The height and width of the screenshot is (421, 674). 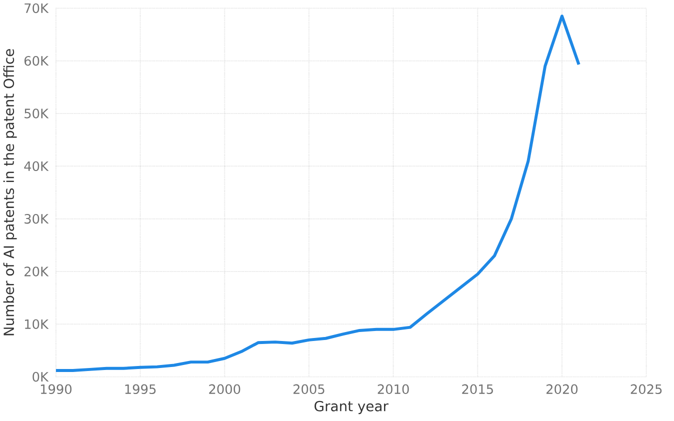 What do you see at coordinates (224, 389) in the screenshot?
I see `x-tick-label: 2000` at bounding box center [224, 389].